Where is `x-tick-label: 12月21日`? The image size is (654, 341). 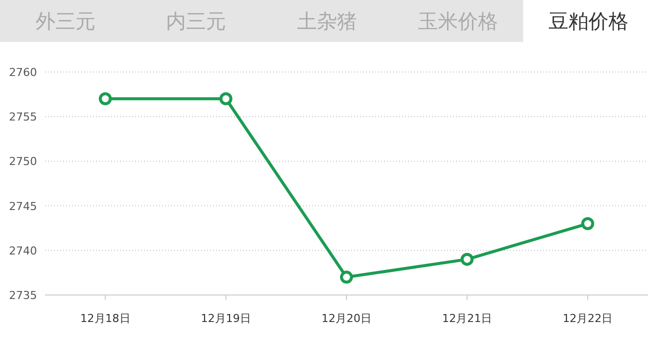 x-tick-label: 12月21日 is located at coordinates (467, 318).